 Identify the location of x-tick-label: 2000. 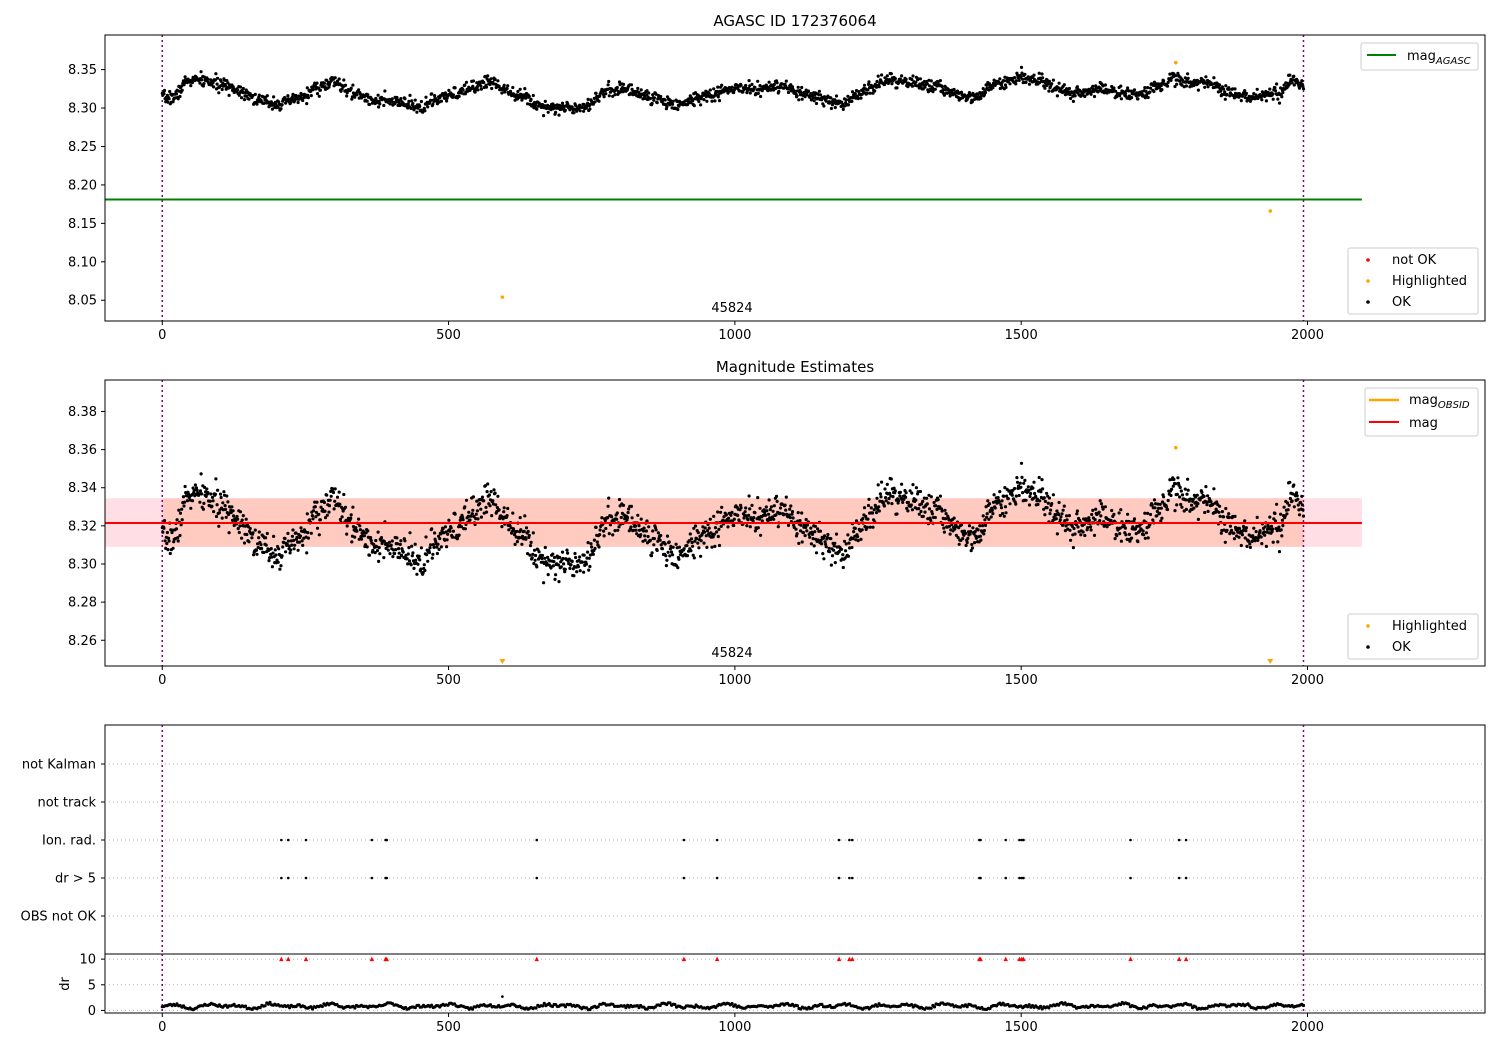
(1307, 1027).